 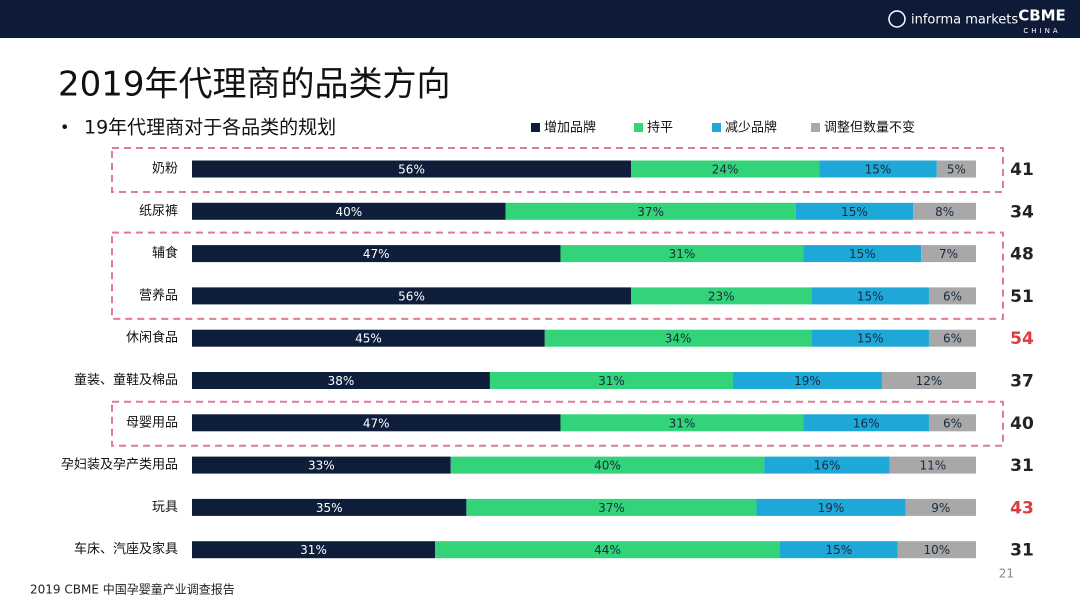 What do you see at coordinates (570, 128) in the screenshot?
I see `legend-label: 增加品牌` at bounding box center [570, 128].